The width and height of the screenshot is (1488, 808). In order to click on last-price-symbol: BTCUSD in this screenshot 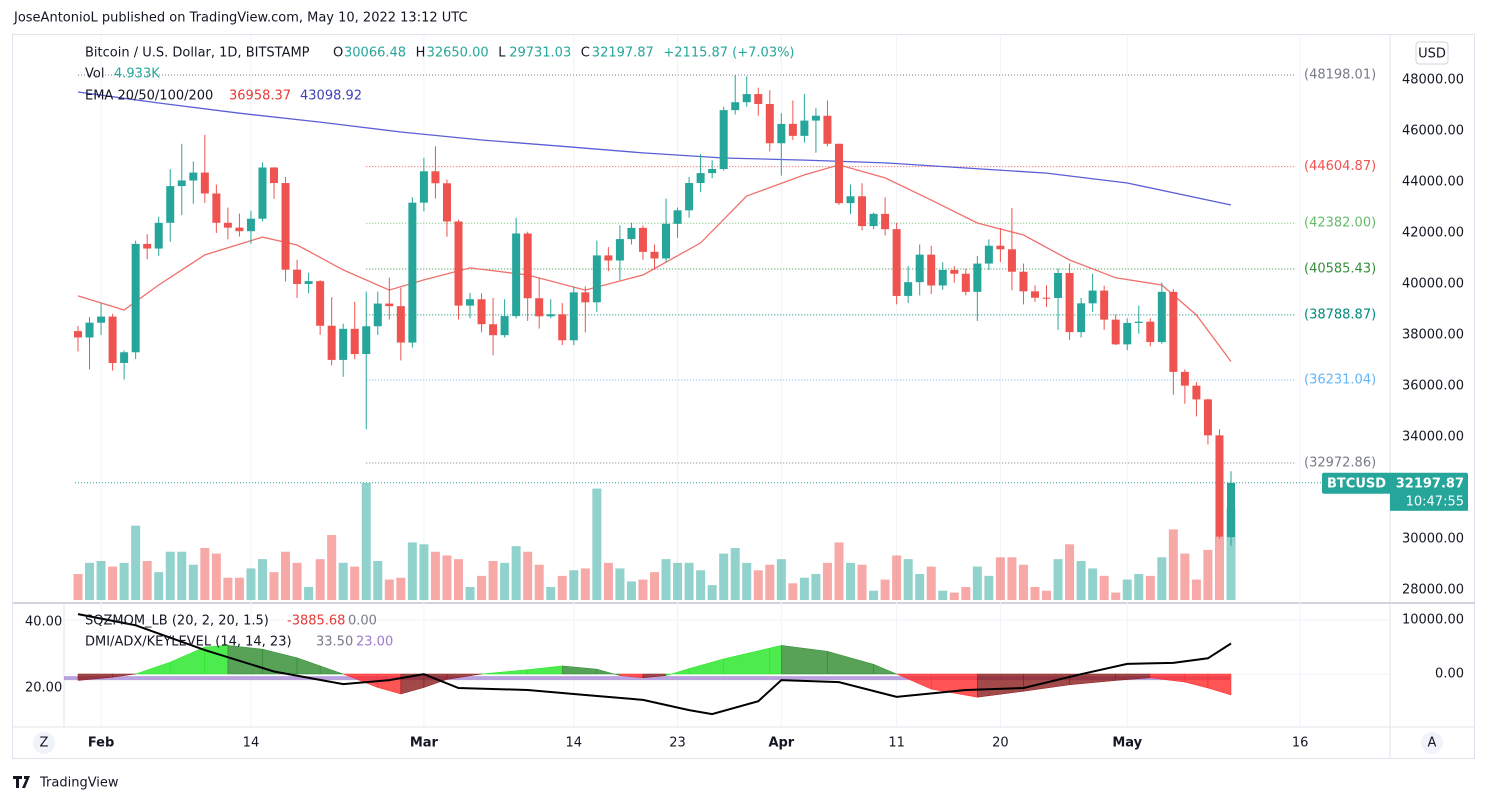, I will do `click(1356, 483)`.